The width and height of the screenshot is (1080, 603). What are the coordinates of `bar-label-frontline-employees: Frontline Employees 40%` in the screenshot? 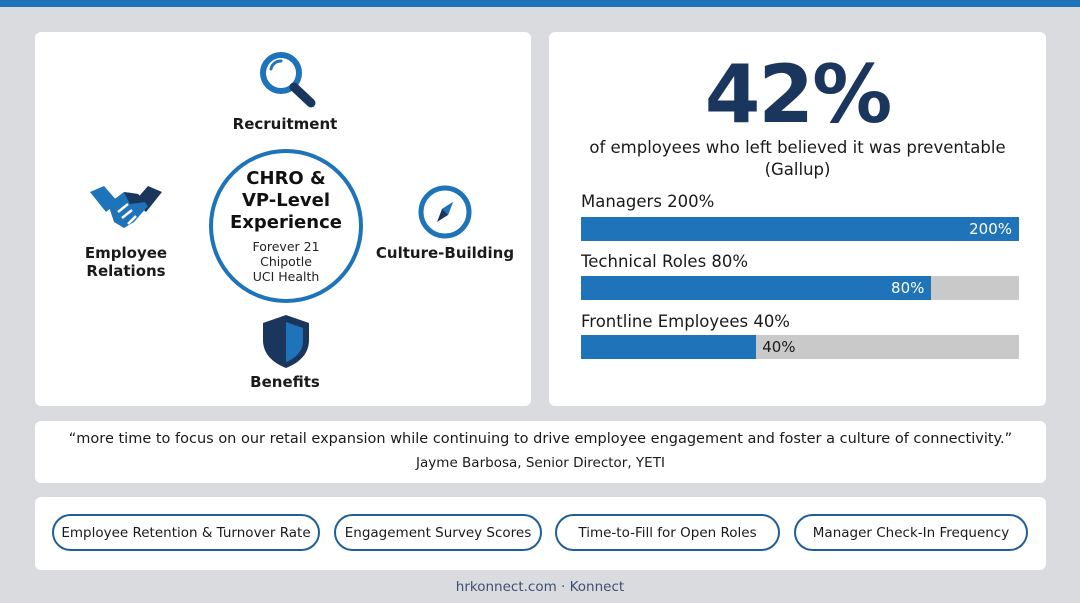 It's located at (685, 321).